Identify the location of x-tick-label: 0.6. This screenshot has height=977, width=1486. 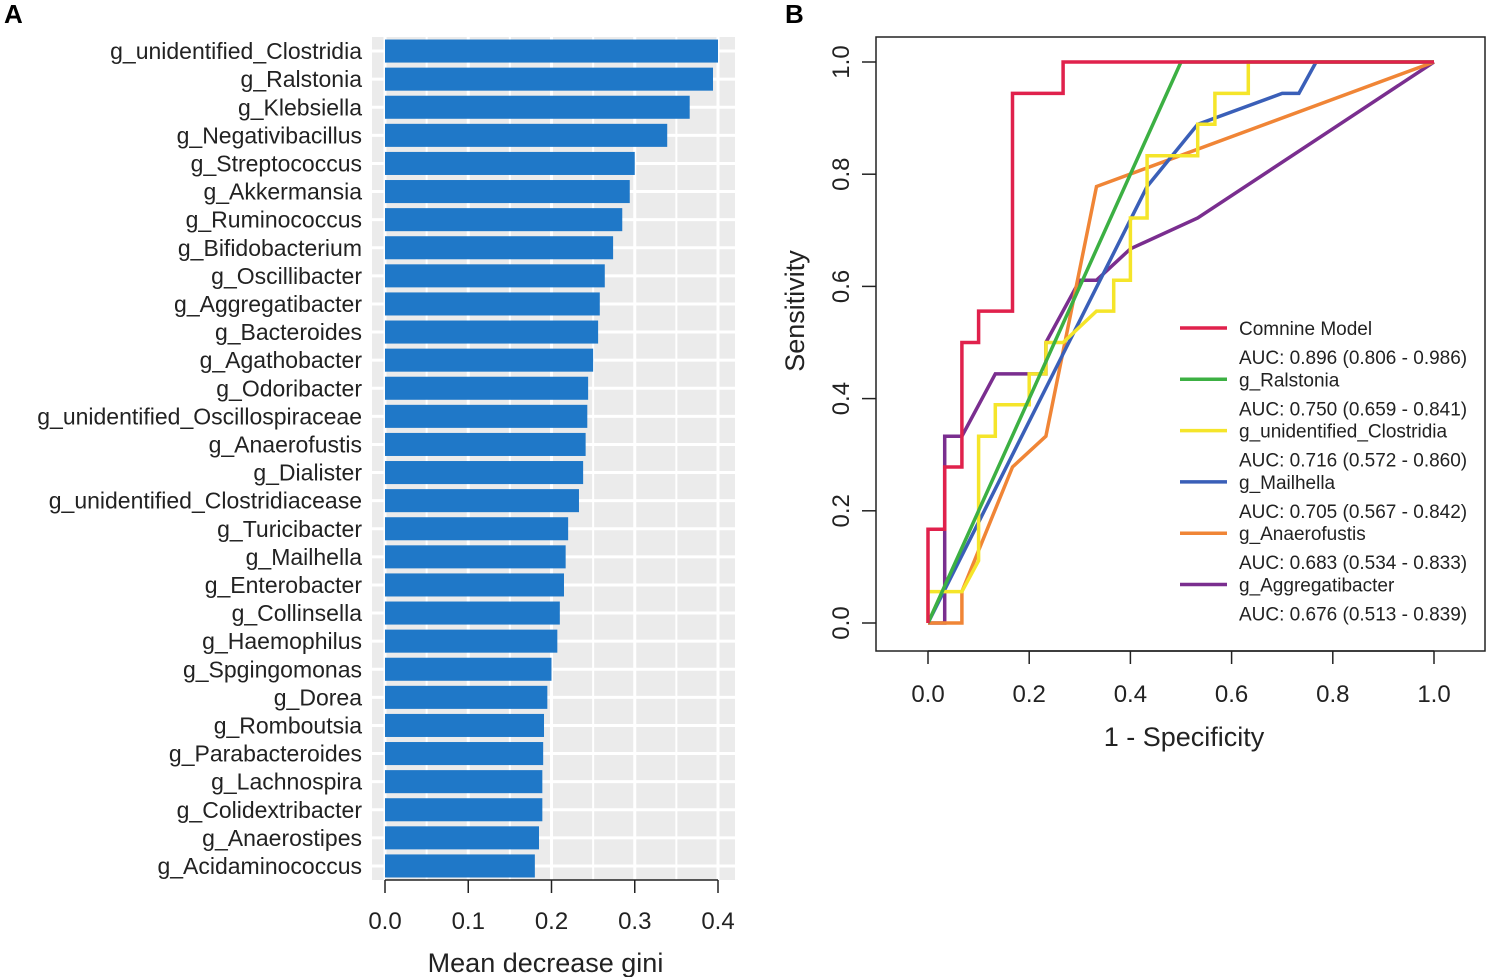
(1231, 694).